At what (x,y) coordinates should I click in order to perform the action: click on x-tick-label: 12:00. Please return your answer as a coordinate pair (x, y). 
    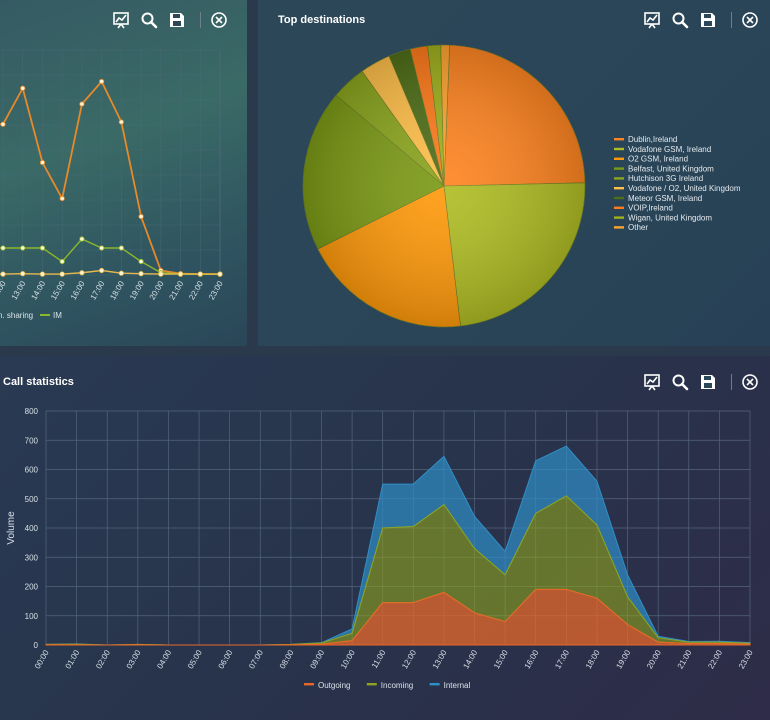
    Looking at the image, I should click on (4, 290).